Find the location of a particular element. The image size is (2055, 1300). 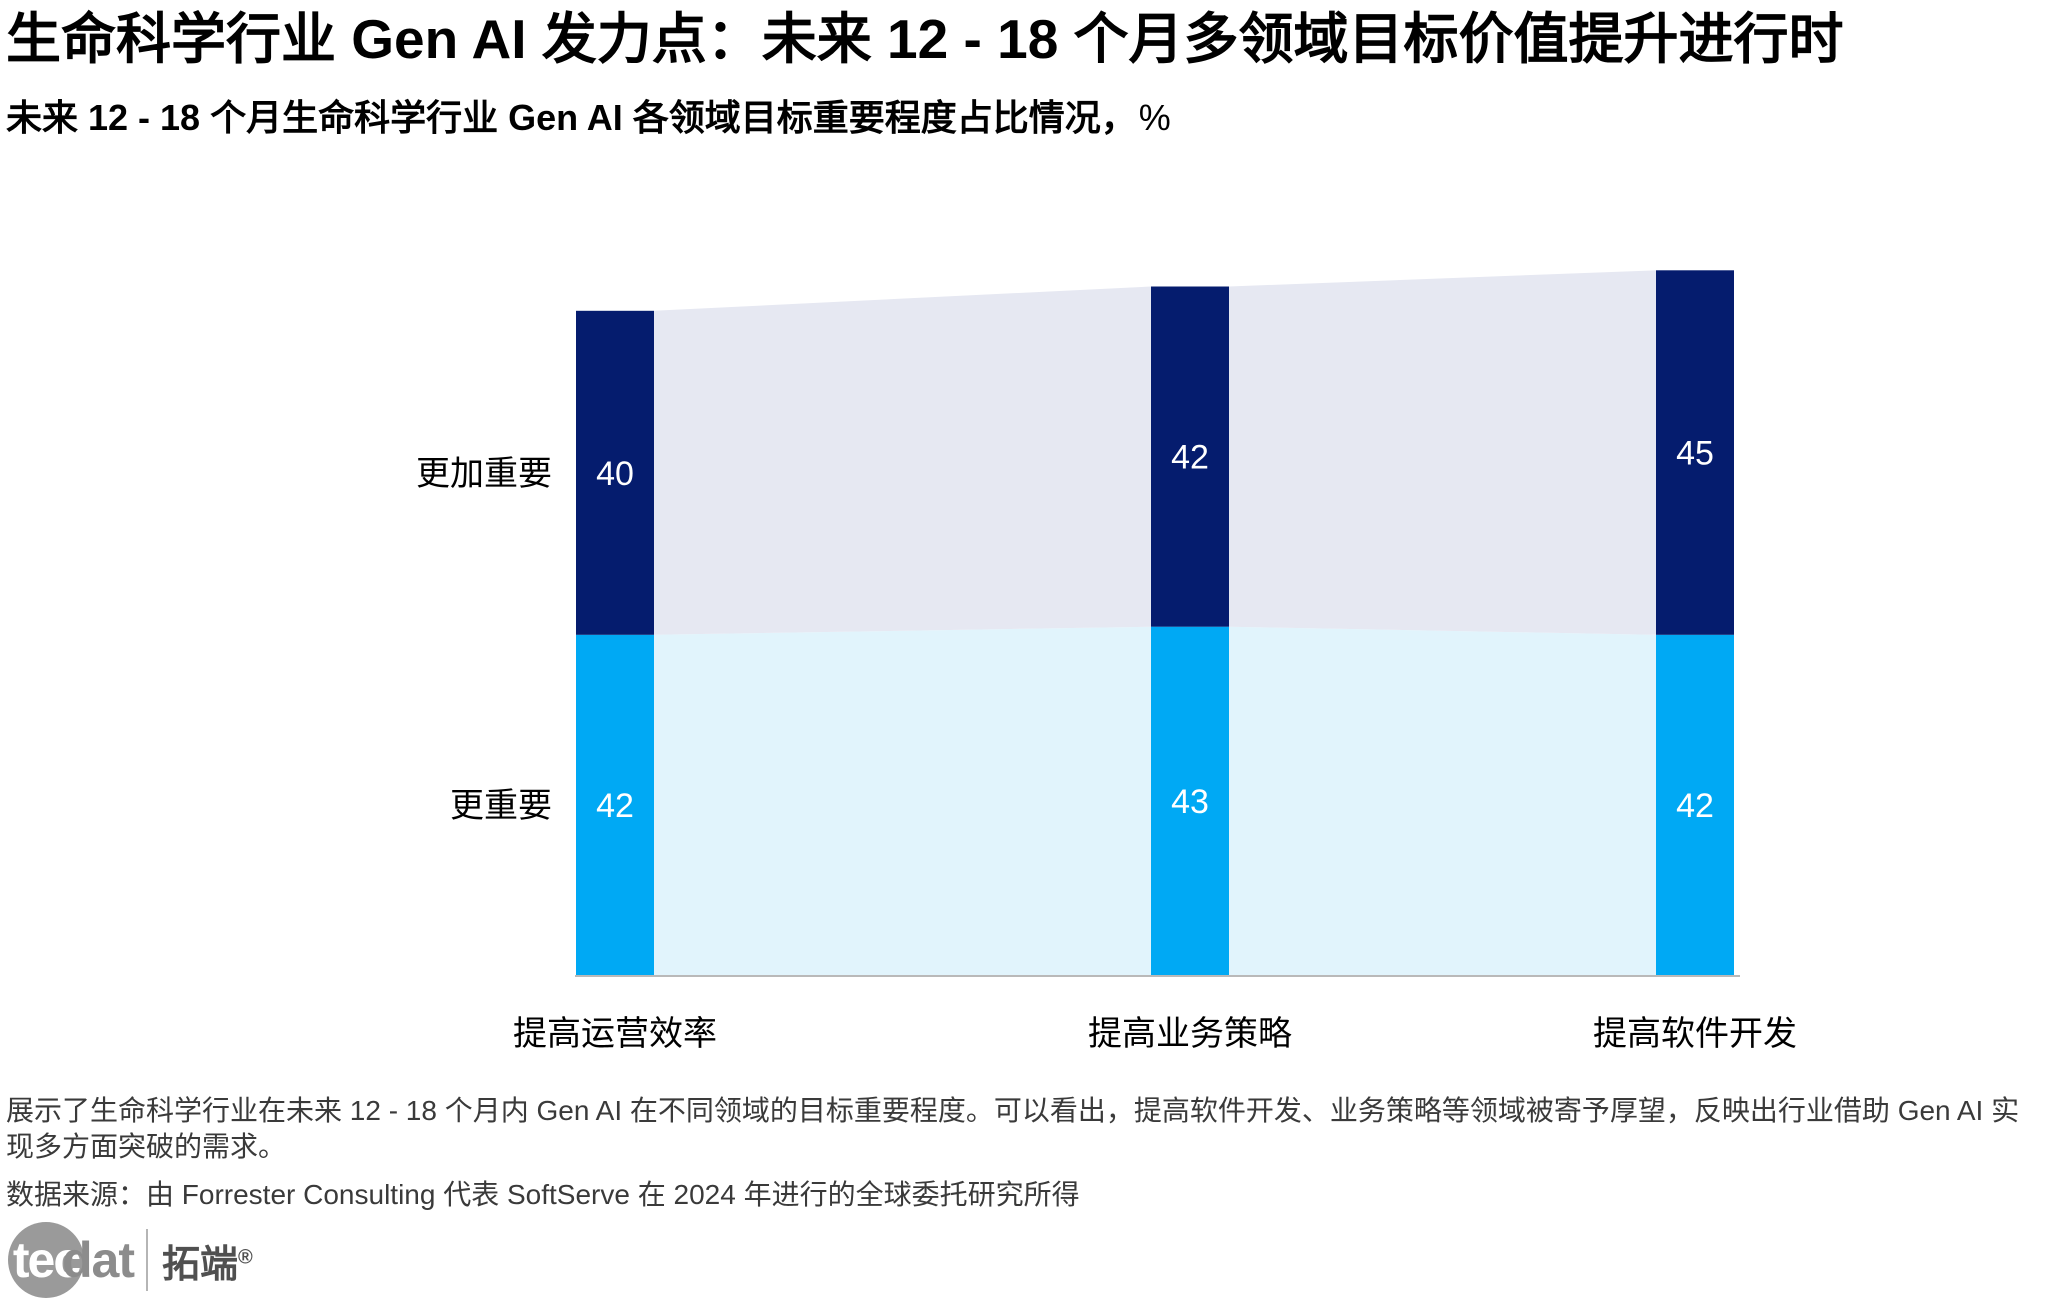

data-label: 40 is located at coordinates (615, 474).